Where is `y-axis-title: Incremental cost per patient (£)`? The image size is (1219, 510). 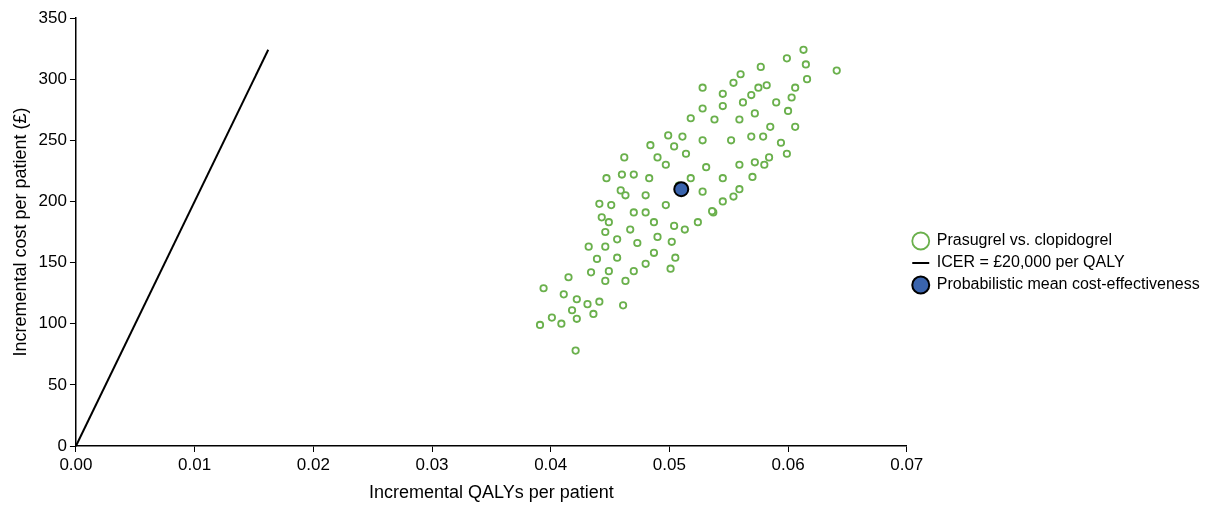 y-axis-title: Incremental cost per patient (£) is located at coordinates (19, 232).